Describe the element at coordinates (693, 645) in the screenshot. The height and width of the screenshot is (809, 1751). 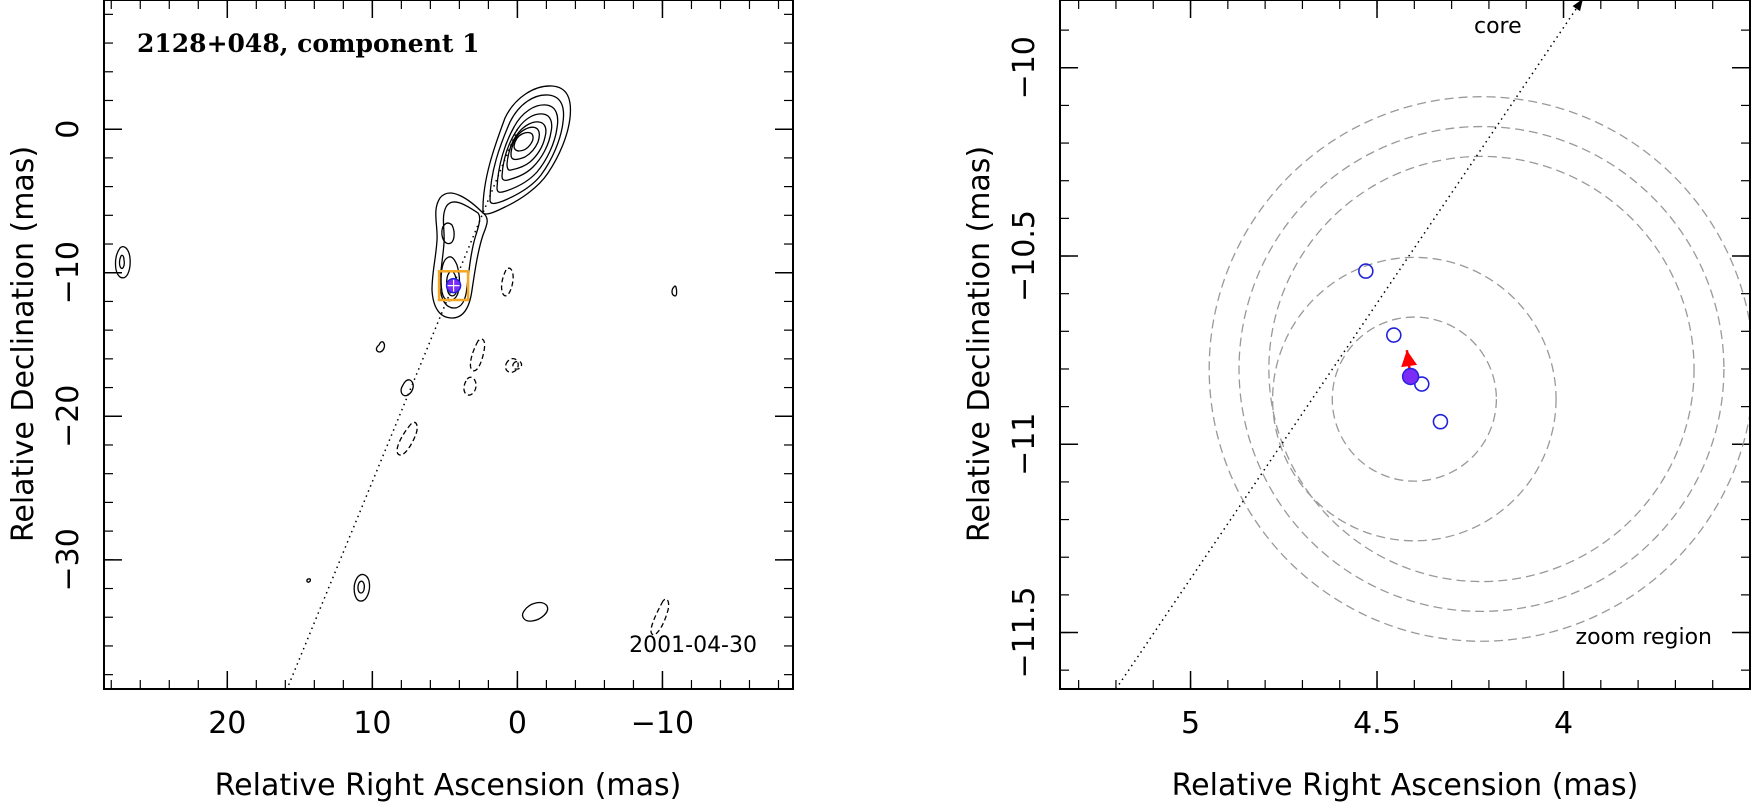
I see `left-date-label: 2001-04-30` at that location.